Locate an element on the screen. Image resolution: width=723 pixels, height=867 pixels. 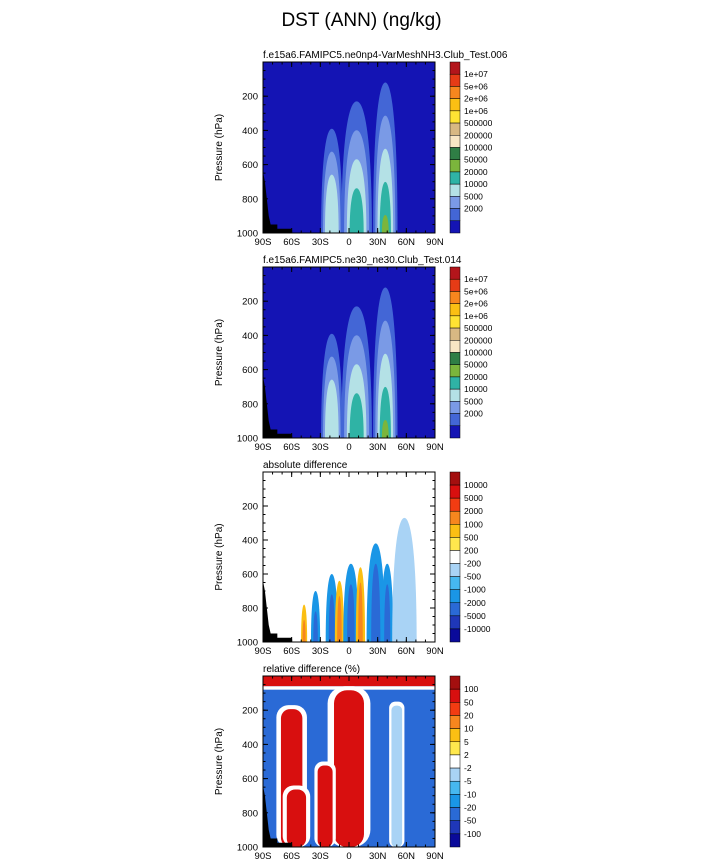
colorbar-label: 1e+06 is located at coordinates (476, 316).